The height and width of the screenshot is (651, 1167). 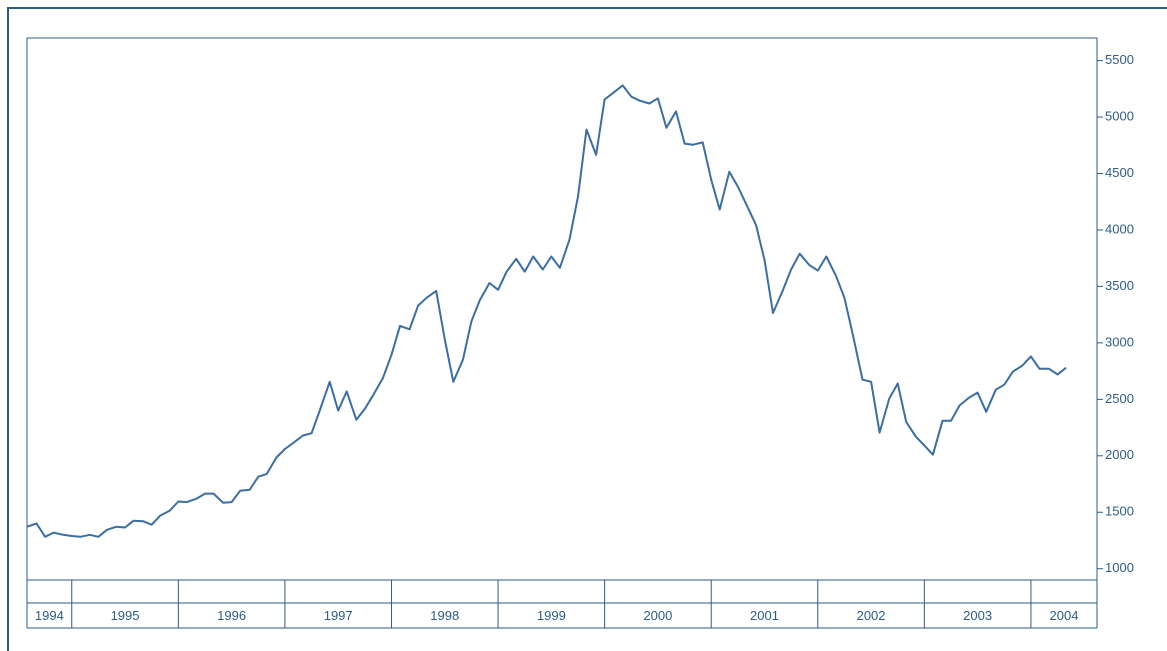 I want to click on x-category-label: 2004, so click(x=1064, y=615).